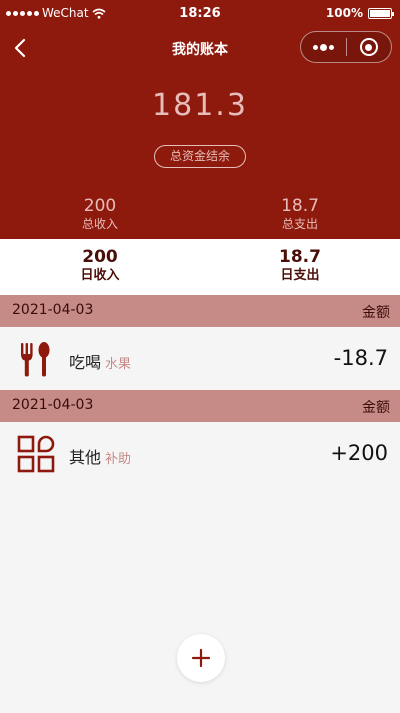 The image size is (400, 713). Describe the element at coordinates (200, 105) in the screenshot. I see `balance-value: 181.3` at that location.